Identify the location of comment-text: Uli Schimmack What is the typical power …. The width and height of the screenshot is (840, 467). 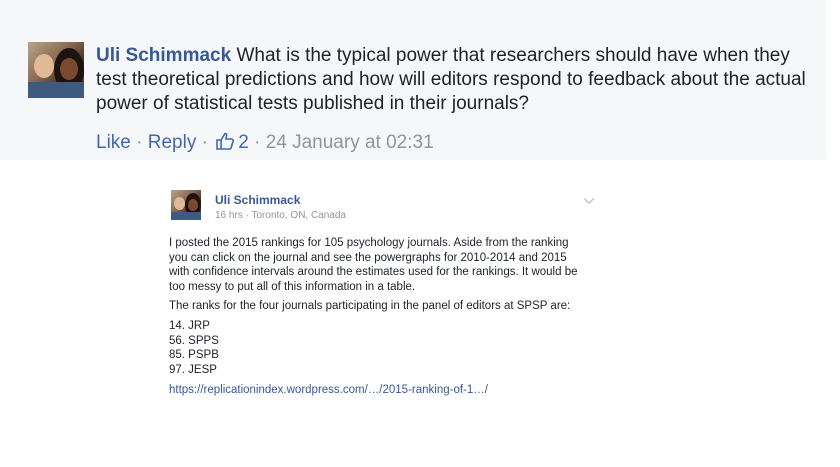
(456, 80).